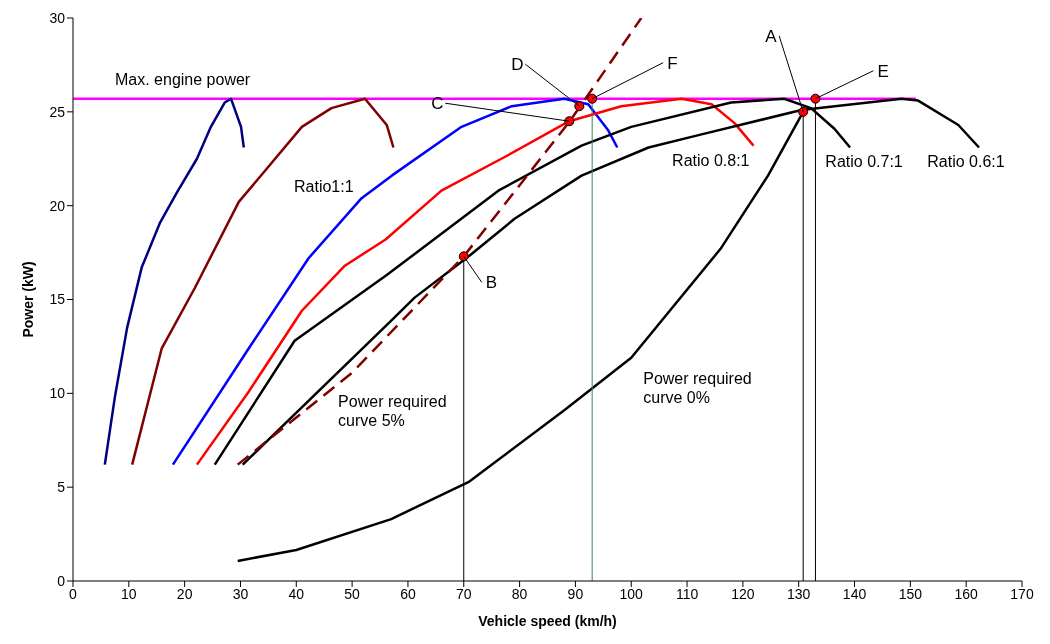  Describe the element at coordinates (771, 36) in the screenshot. I see `annotation: A` at that location.